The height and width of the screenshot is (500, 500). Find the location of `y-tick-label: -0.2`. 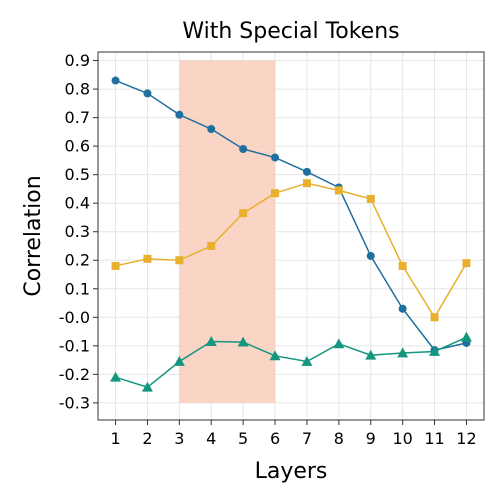

y-tick-label: -0.2 is located at coordinates (74, 374).